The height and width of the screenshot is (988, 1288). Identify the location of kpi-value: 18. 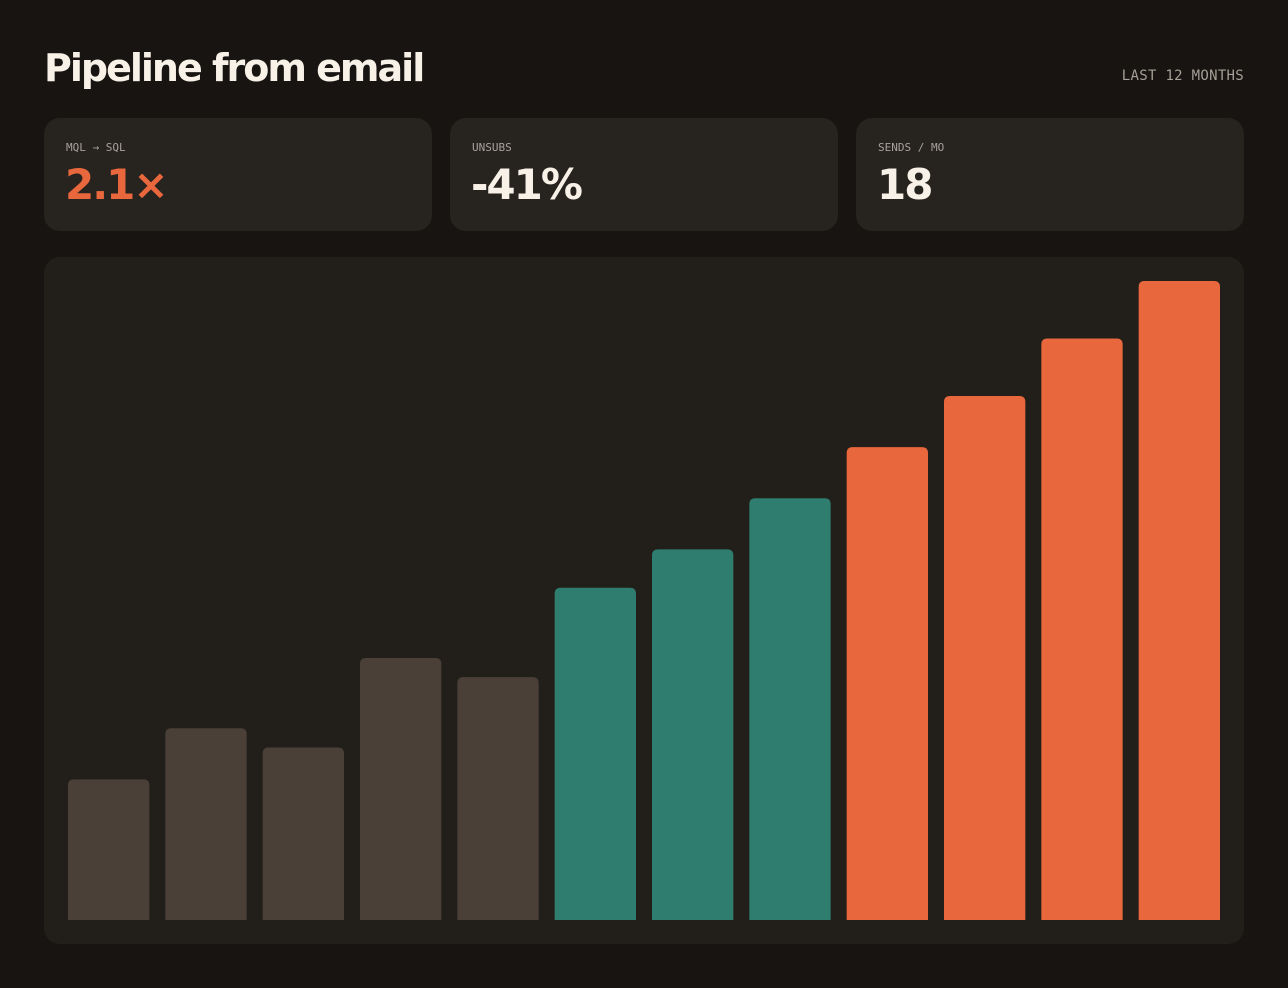
(905, 184).